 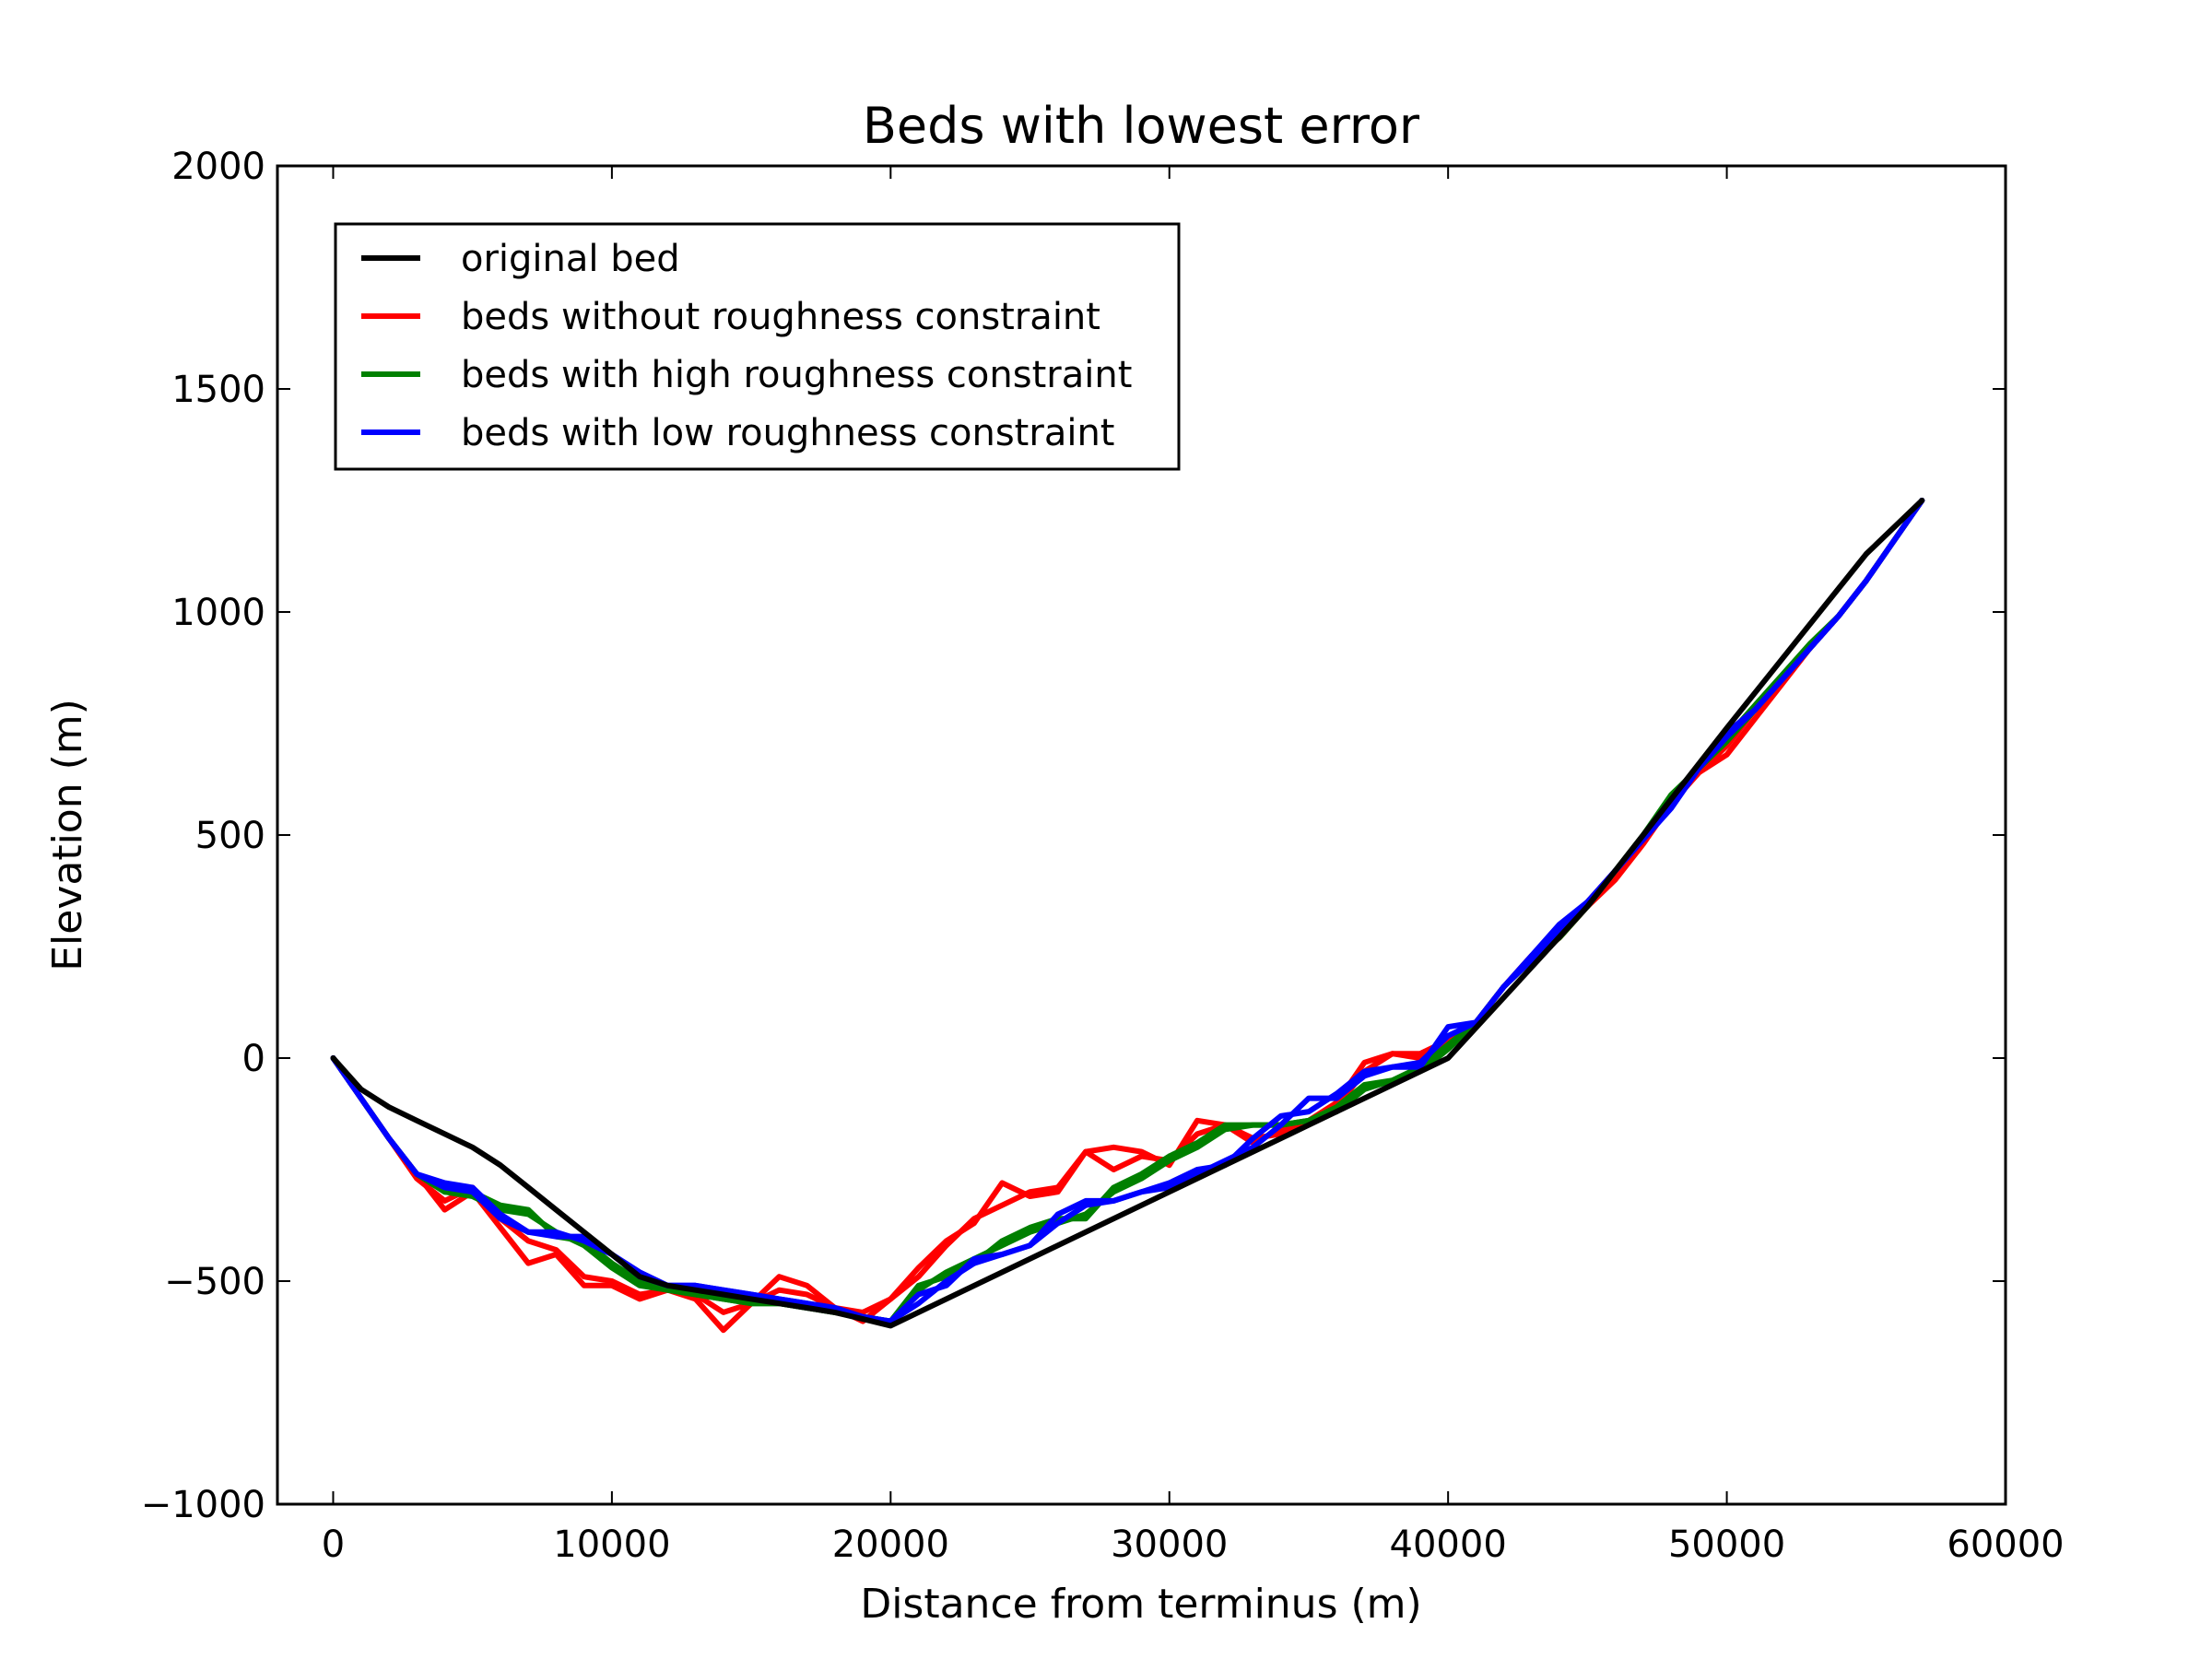 I want to click on x-tick-label-5: 50000, so click(x=1726, y=1545).